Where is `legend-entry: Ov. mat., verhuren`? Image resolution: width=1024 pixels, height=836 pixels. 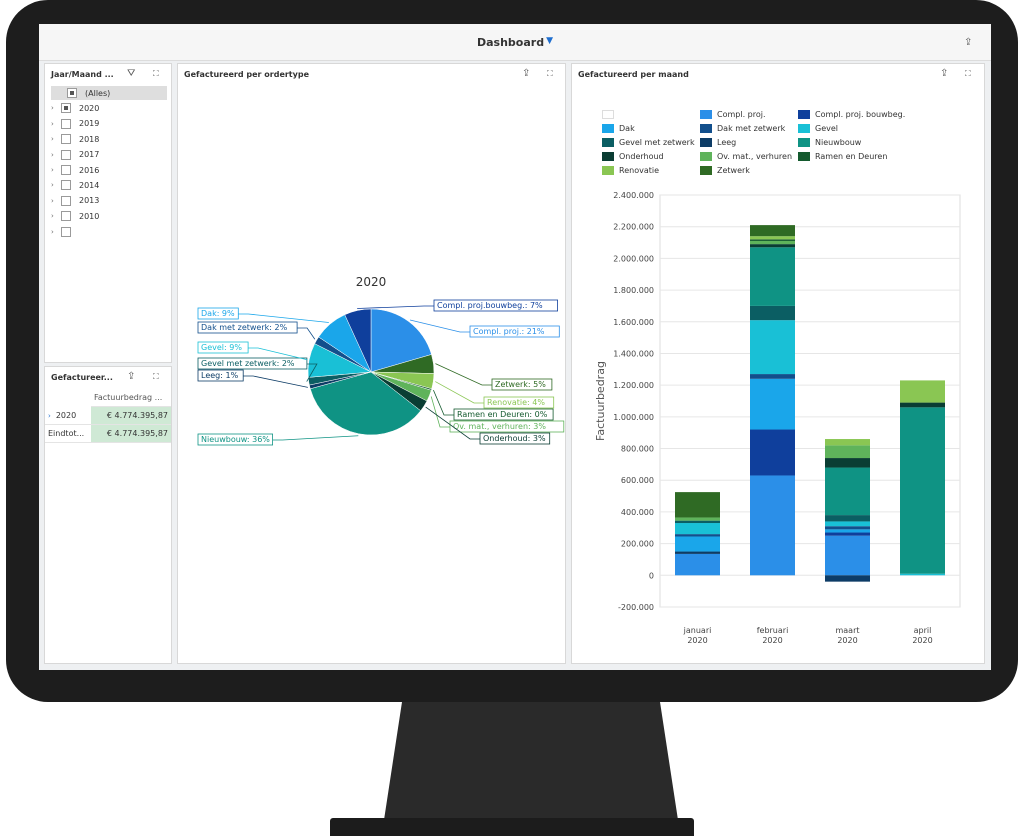 legend-entry: Ov. mat., verhuren is located at coordinates (746, 156).